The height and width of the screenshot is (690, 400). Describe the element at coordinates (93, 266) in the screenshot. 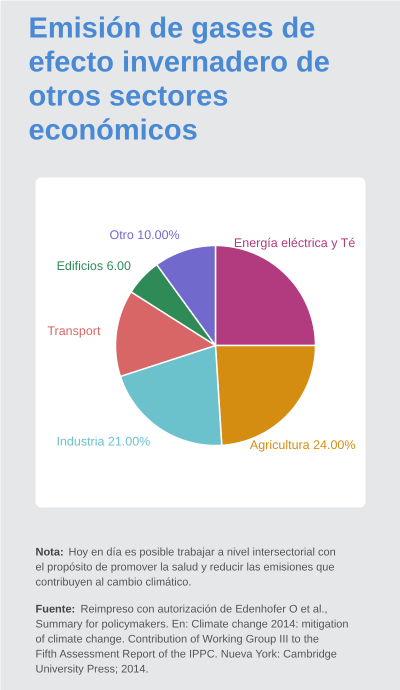

I see `slice-label: Edificios 6.00` at that location.